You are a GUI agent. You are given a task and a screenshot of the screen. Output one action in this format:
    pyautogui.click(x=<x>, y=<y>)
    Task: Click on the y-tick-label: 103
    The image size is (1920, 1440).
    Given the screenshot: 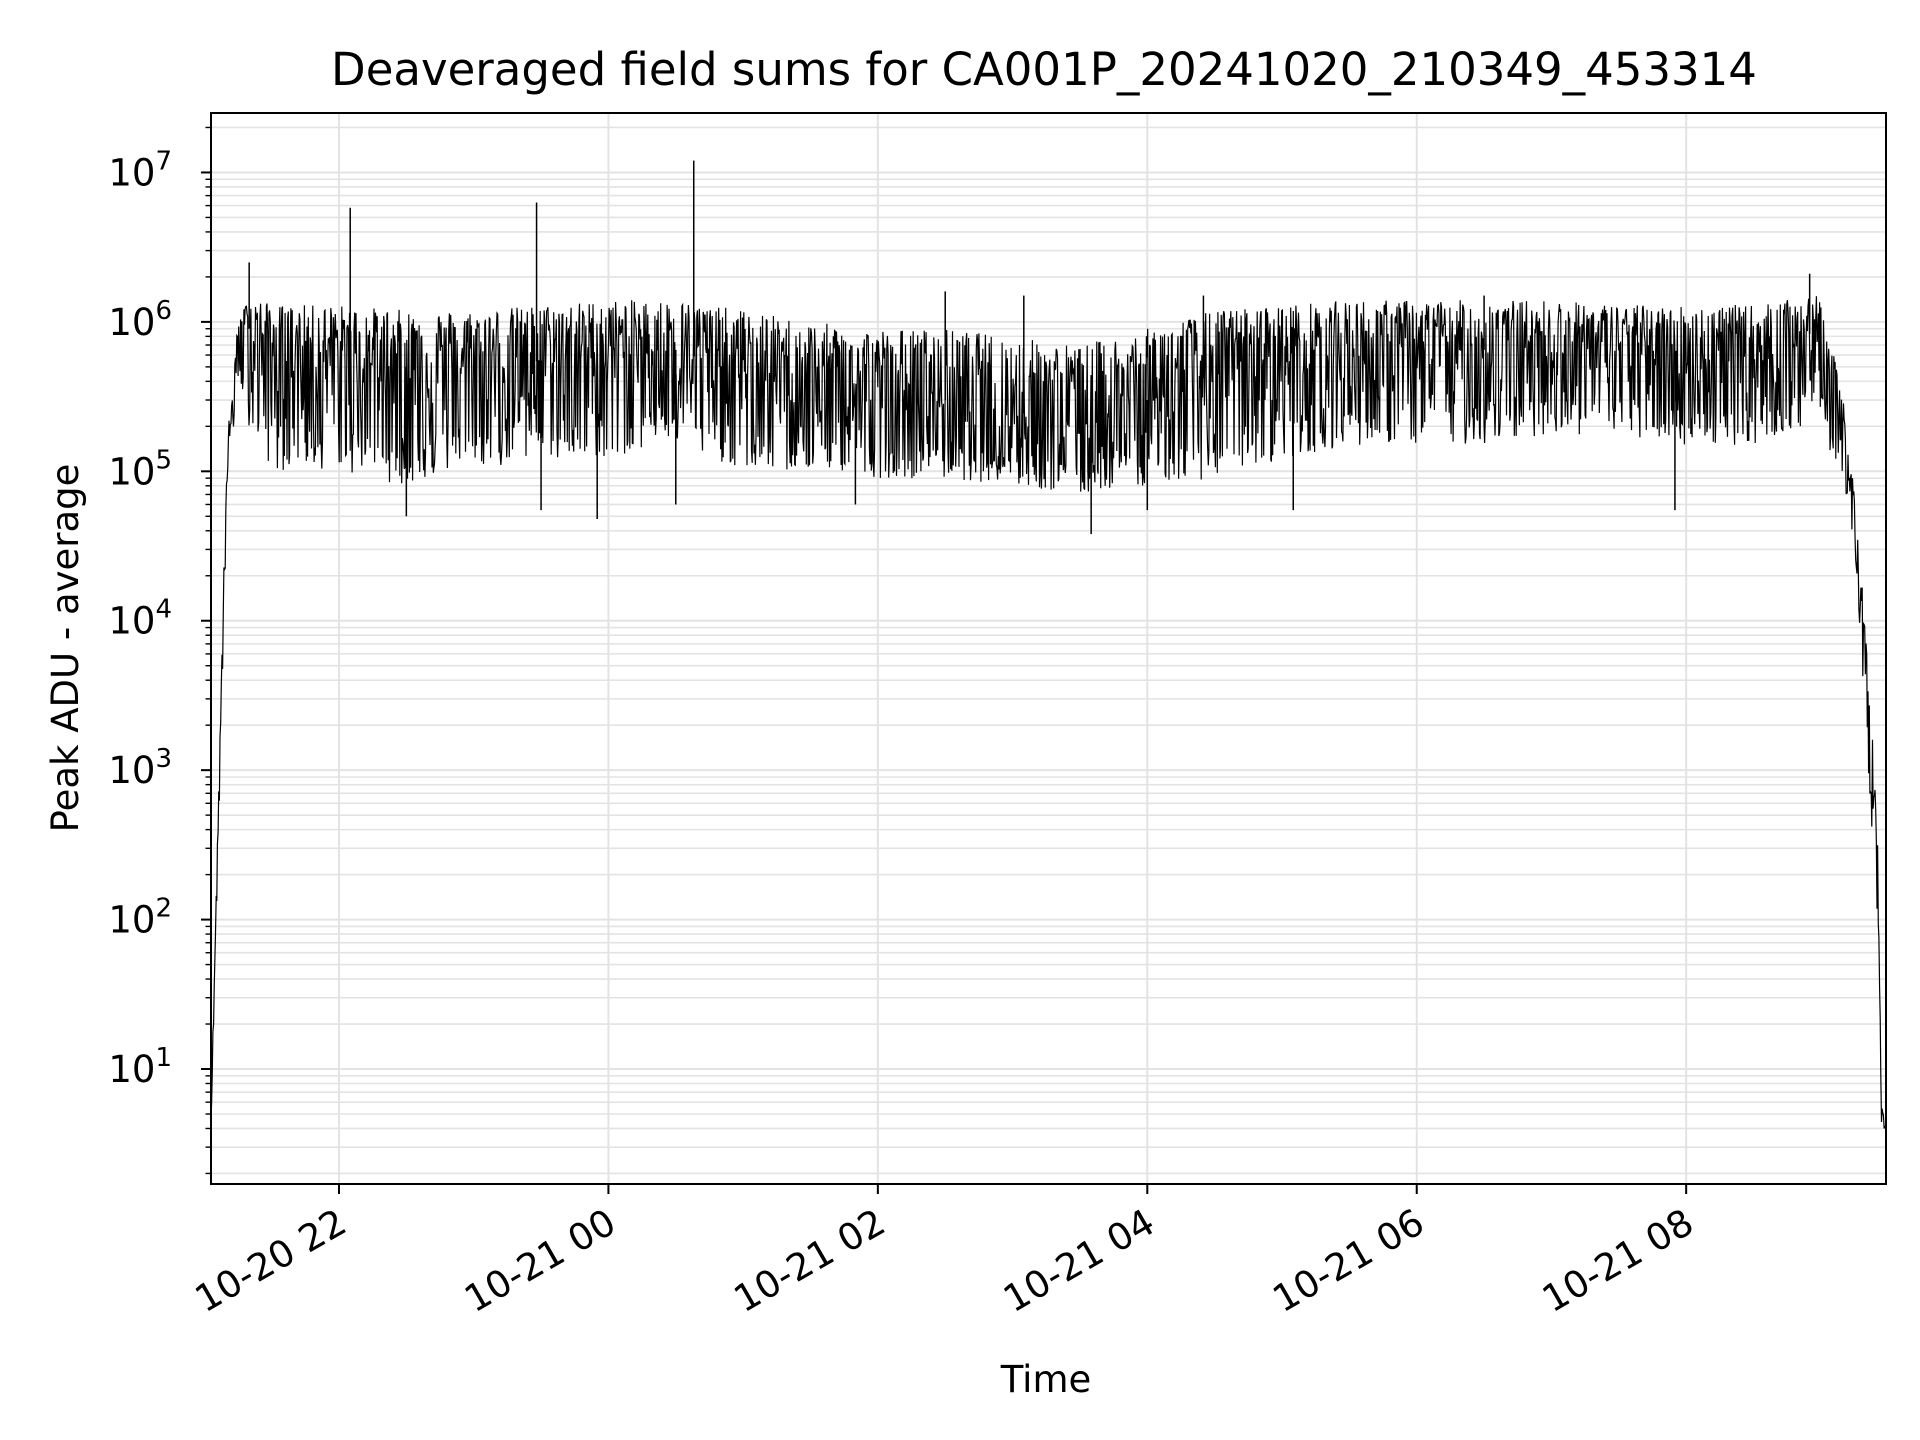 What is the action you would take?
    pyautogui.click(x=140, y=768)
    